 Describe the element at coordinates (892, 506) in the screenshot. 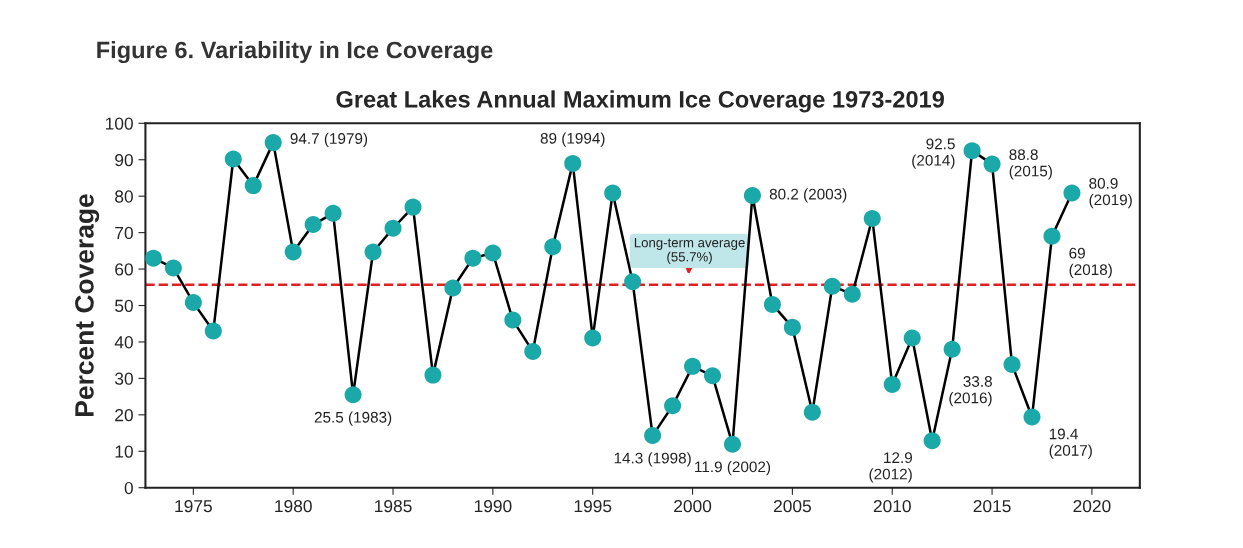

I see `x-tick-label: 2010` at that location.